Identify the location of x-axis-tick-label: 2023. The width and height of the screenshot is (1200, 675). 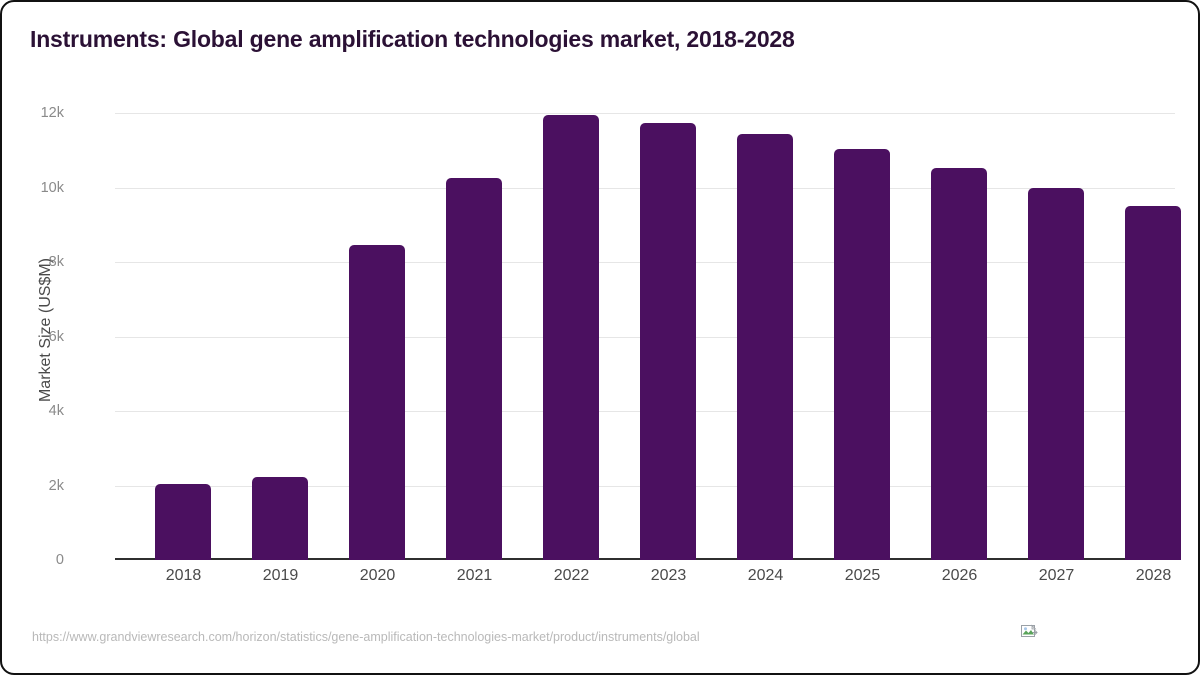
(668, 575).